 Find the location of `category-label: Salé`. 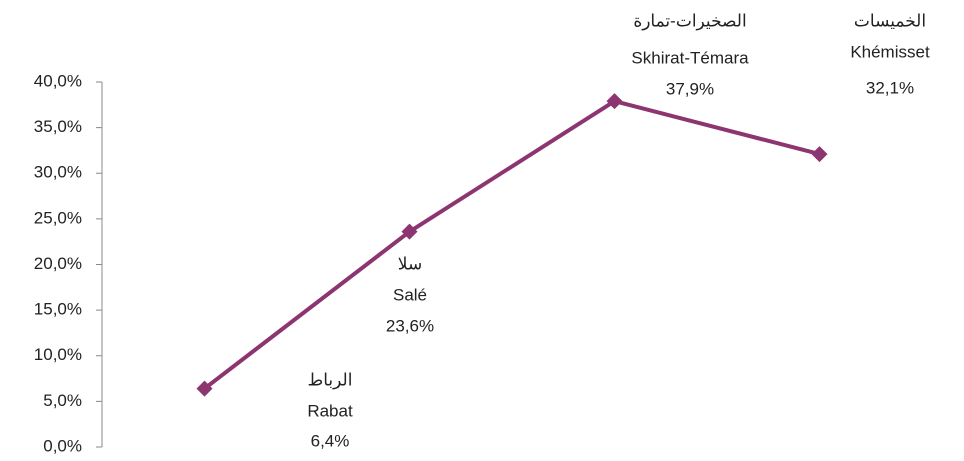

category-label: Salé is located at coordinates (410, 294).